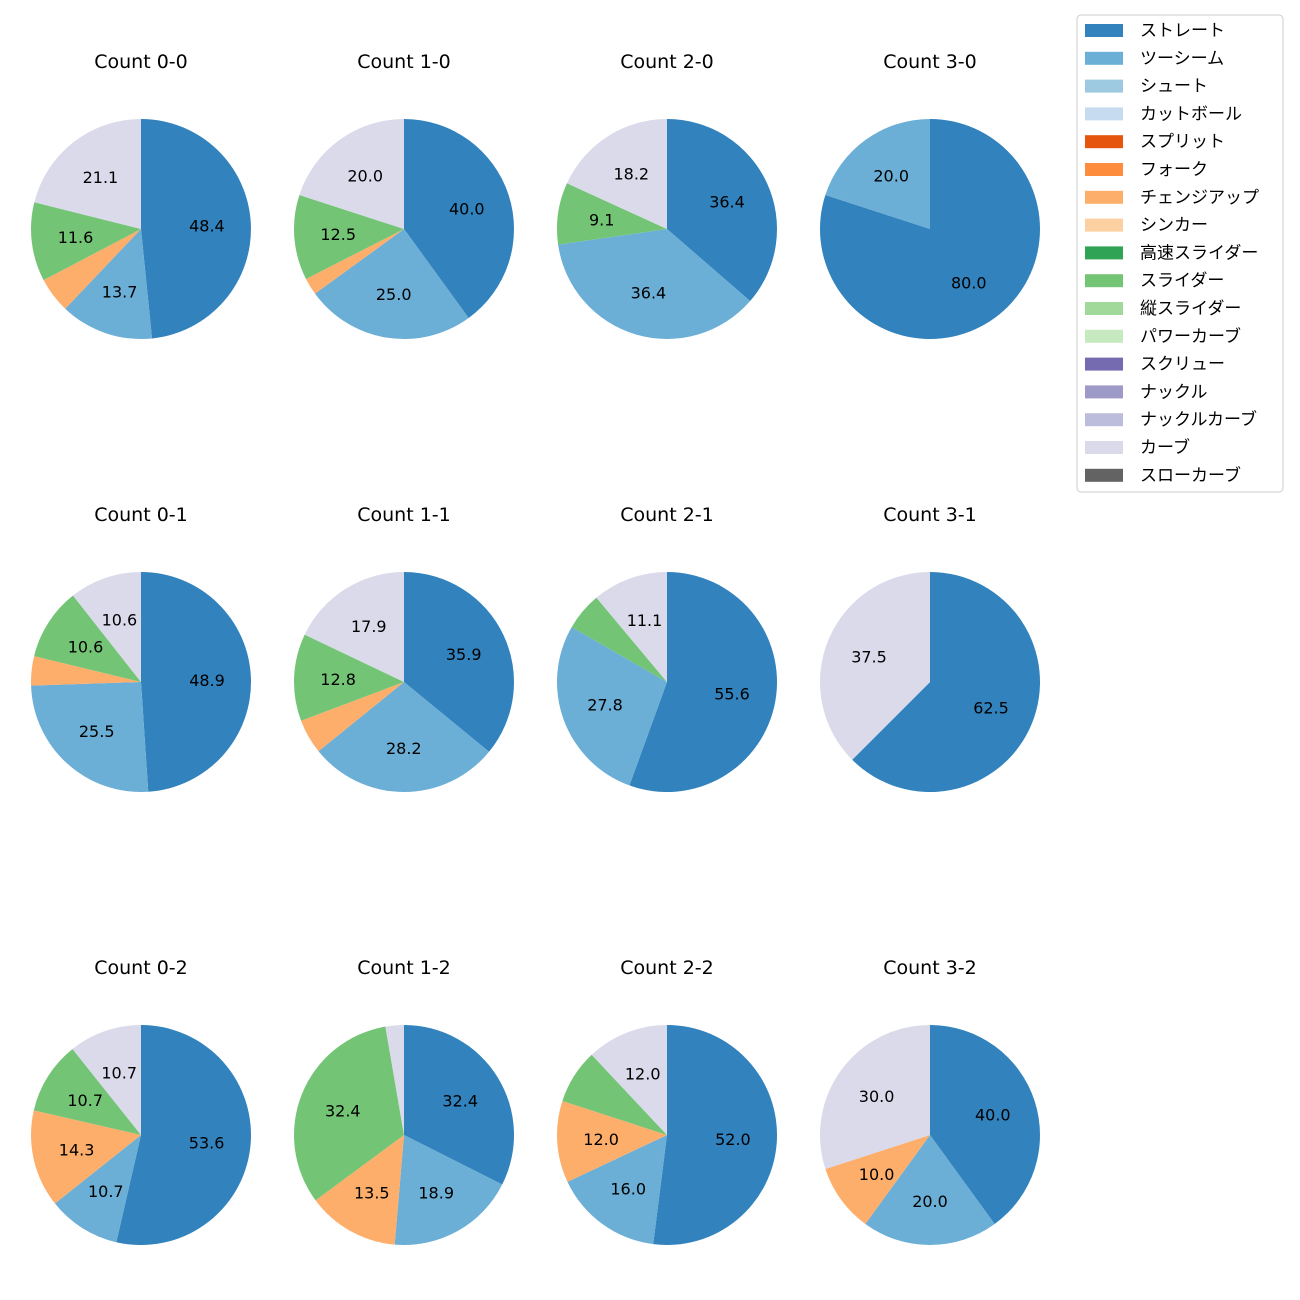 The height and width of the screenshot is (1300, 1300). I want to click on pie-title: Count 2-0, so click(667, 62).